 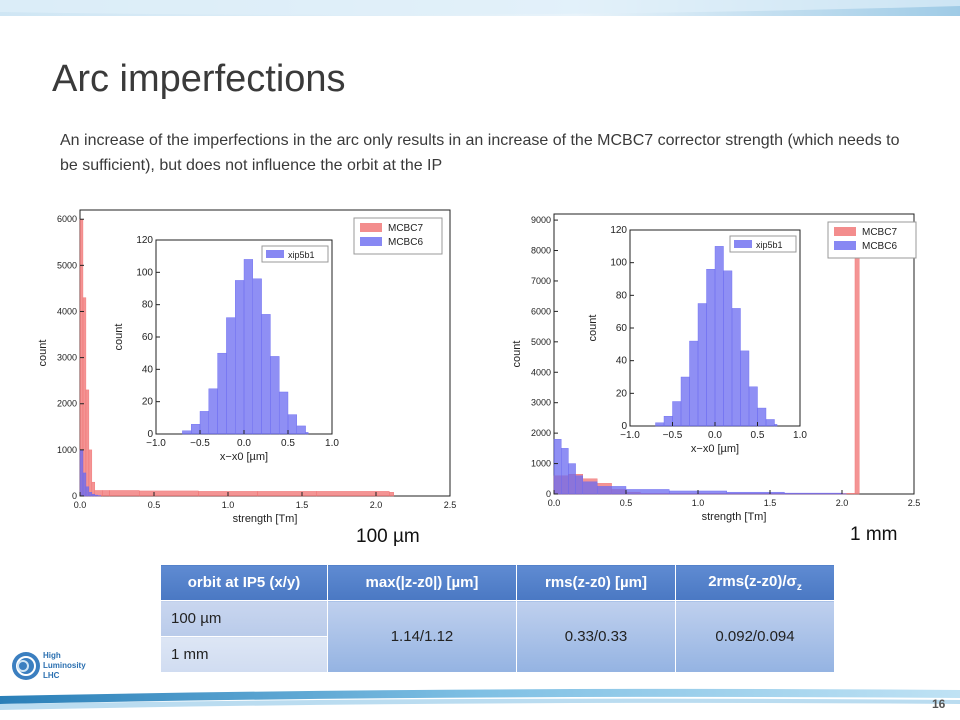 I want to click on right-inset-ytick-label: 120, so click(x=618, y=230).